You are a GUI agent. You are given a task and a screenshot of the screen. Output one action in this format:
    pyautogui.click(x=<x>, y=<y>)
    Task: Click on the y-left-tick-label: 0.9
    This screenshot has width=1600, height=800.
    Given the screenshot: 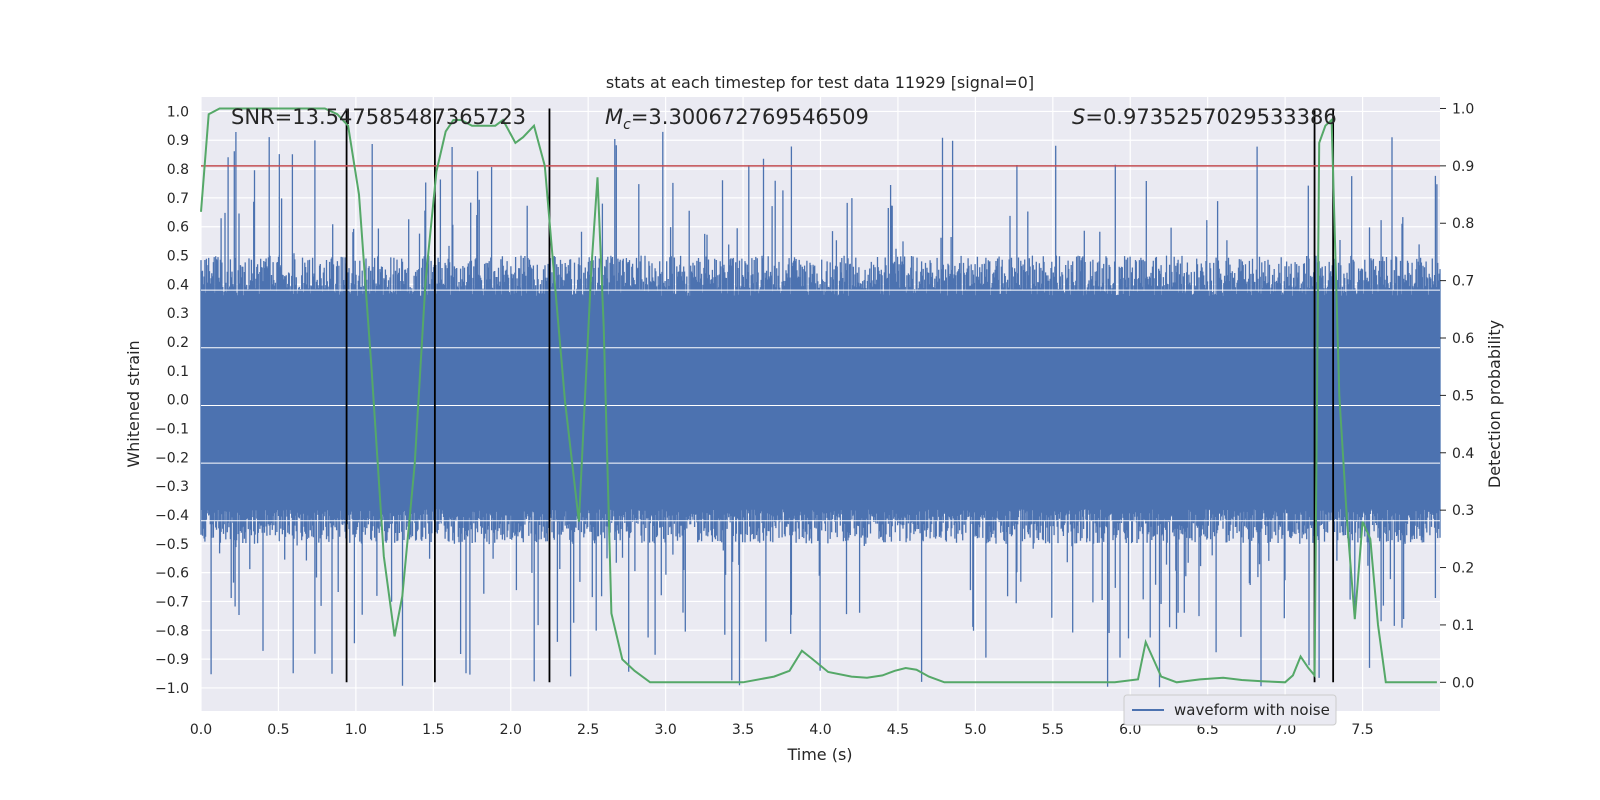 What is the action you would take?
    pyautogui.click(x=178, y=141)
    